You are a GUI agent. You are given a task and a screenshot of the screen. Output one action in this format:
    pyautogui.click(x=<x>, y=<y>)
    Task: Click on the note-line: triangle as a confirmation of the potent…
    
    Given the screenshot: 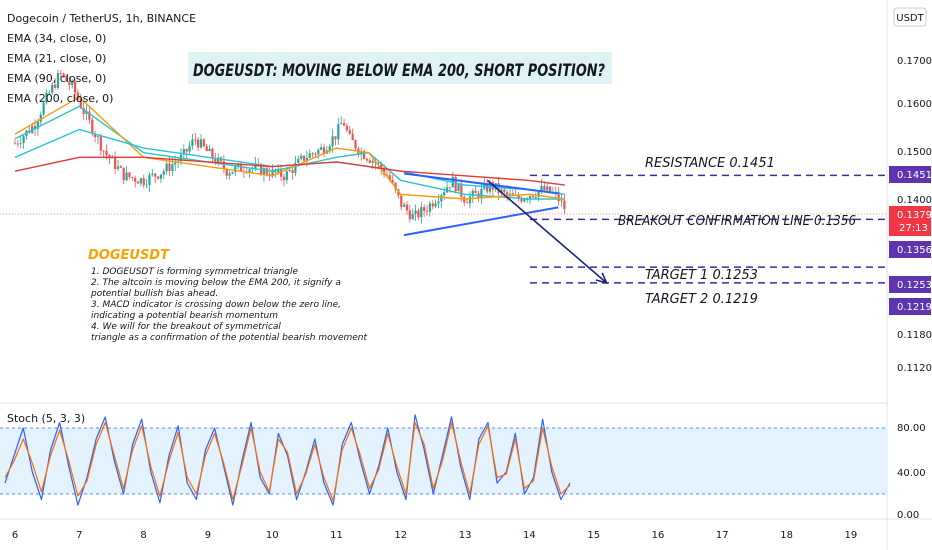 What is the action you would take?
    pyautogui.click(x=229, y=338)
    